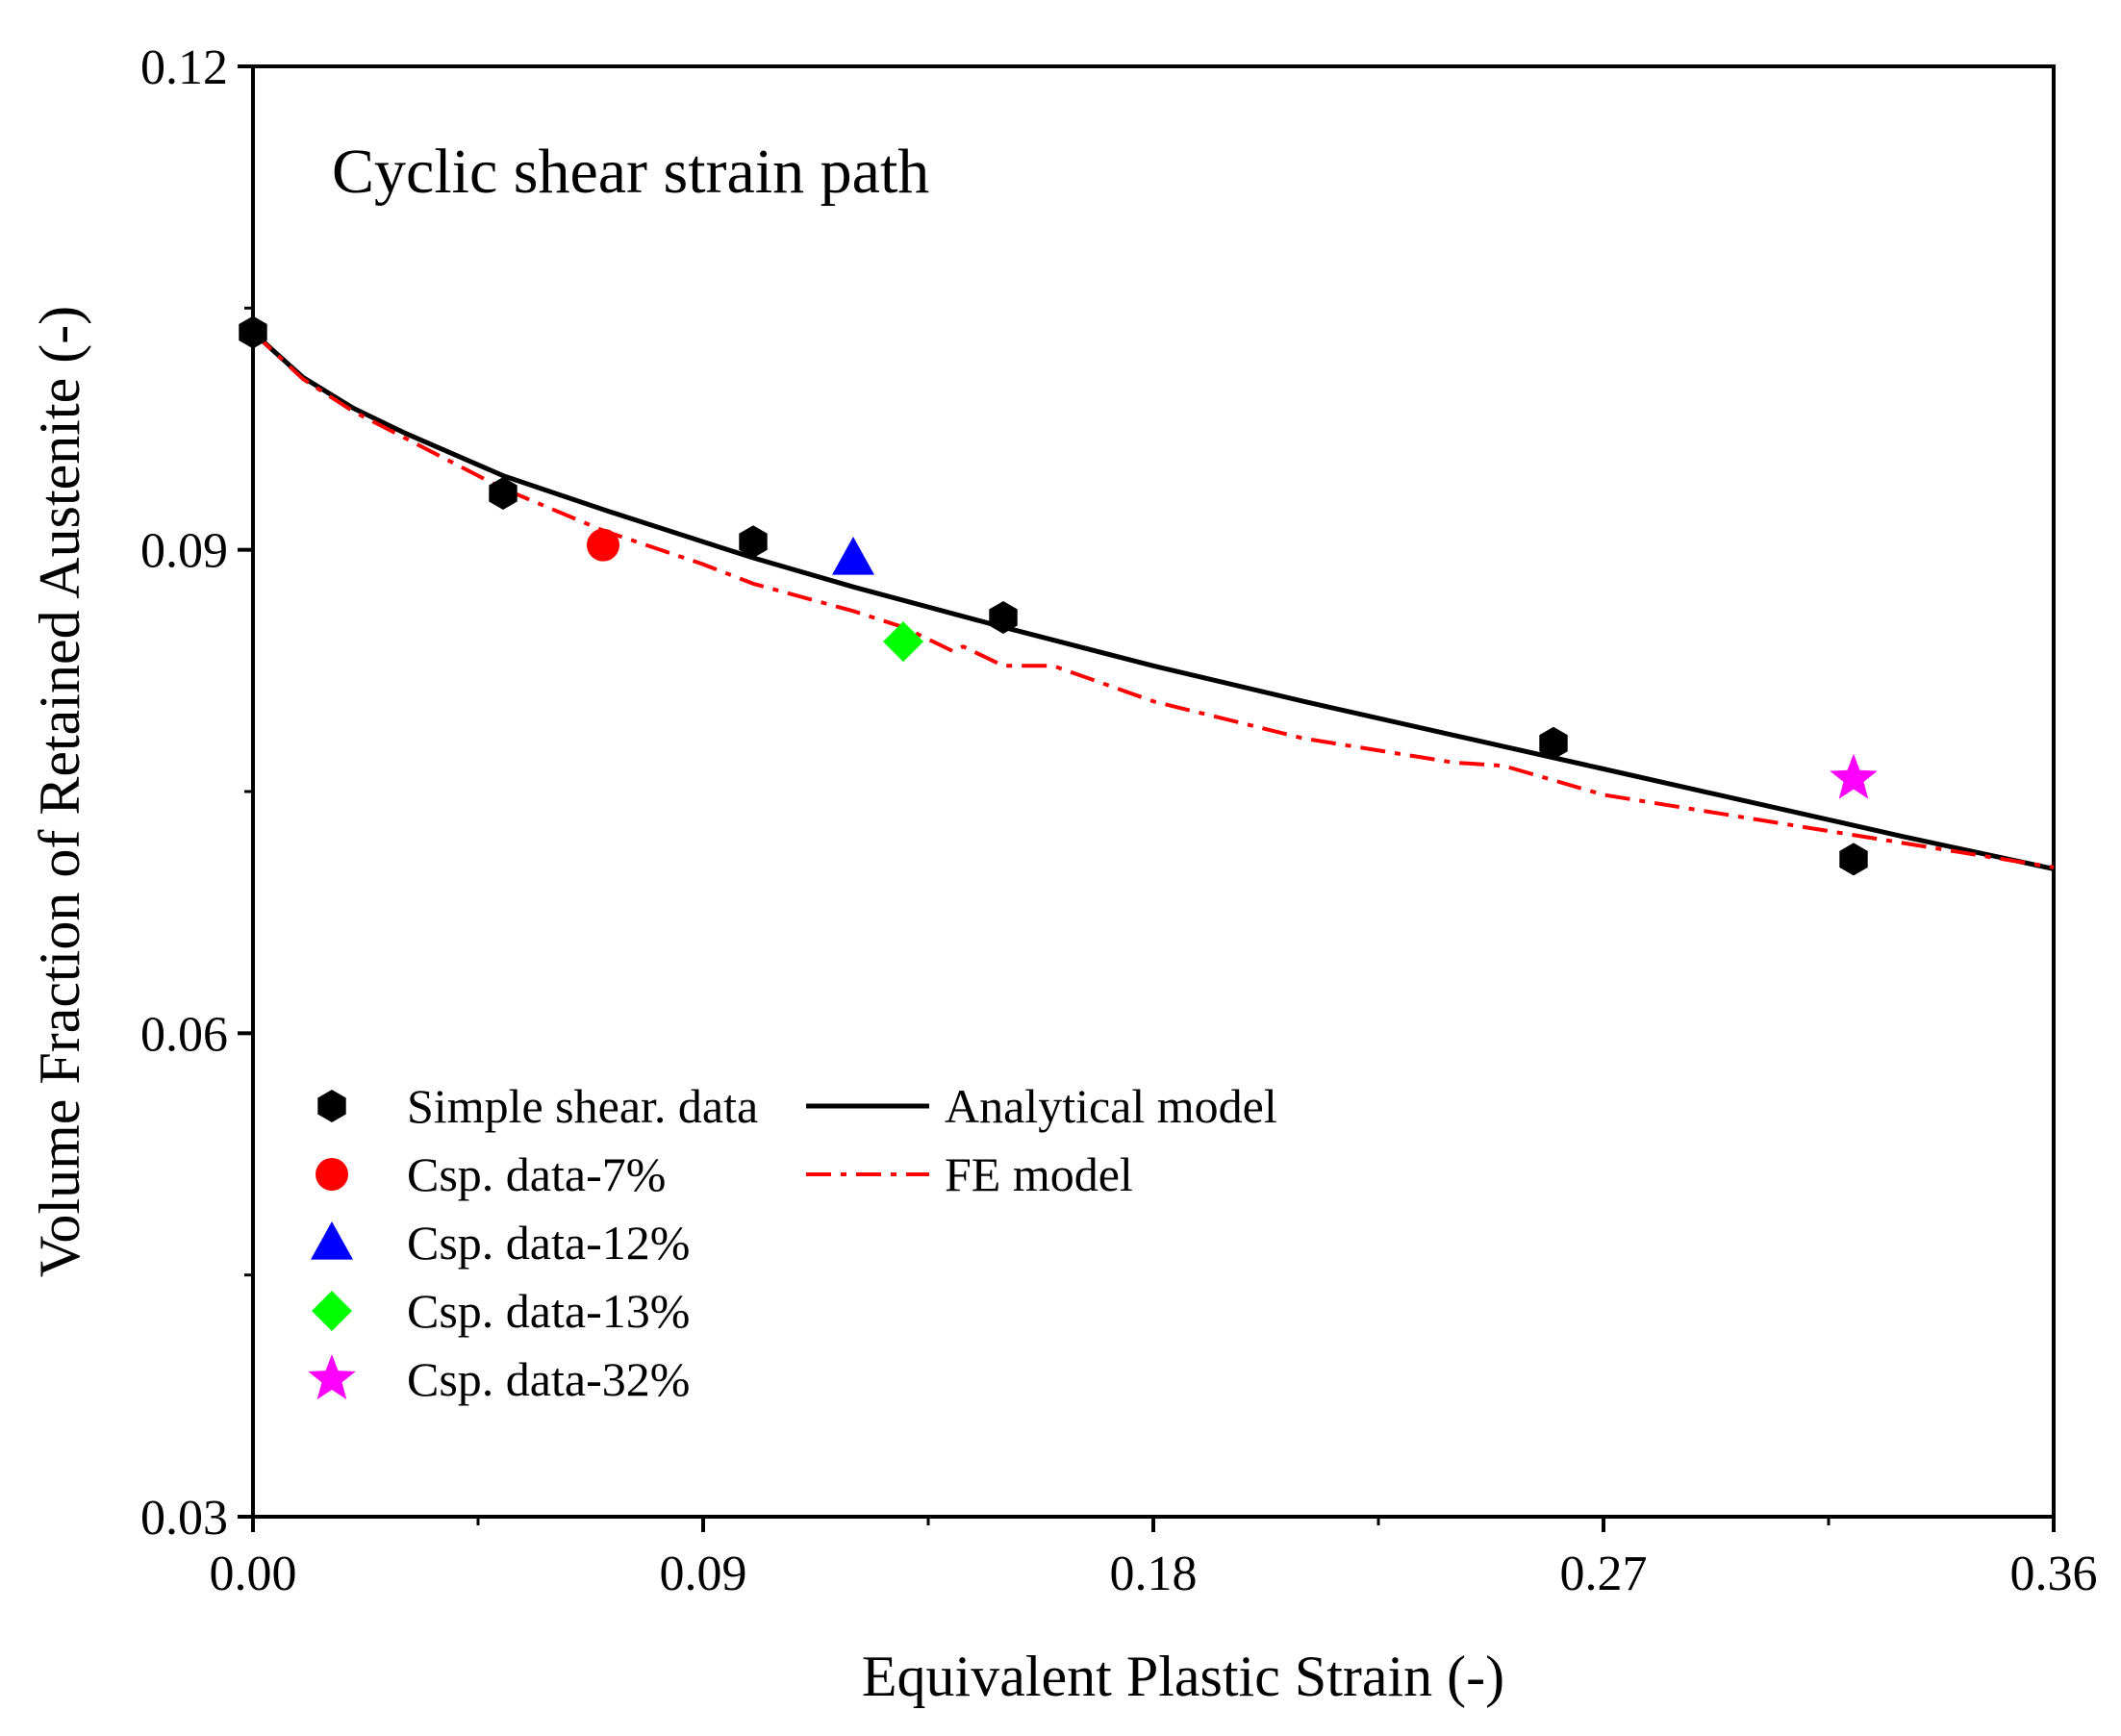 The height and width of the screenshot is (1736, 2121). I want to click on x-axis-title: Equivalent Plastic Strain (-), so click(1183, 1676).